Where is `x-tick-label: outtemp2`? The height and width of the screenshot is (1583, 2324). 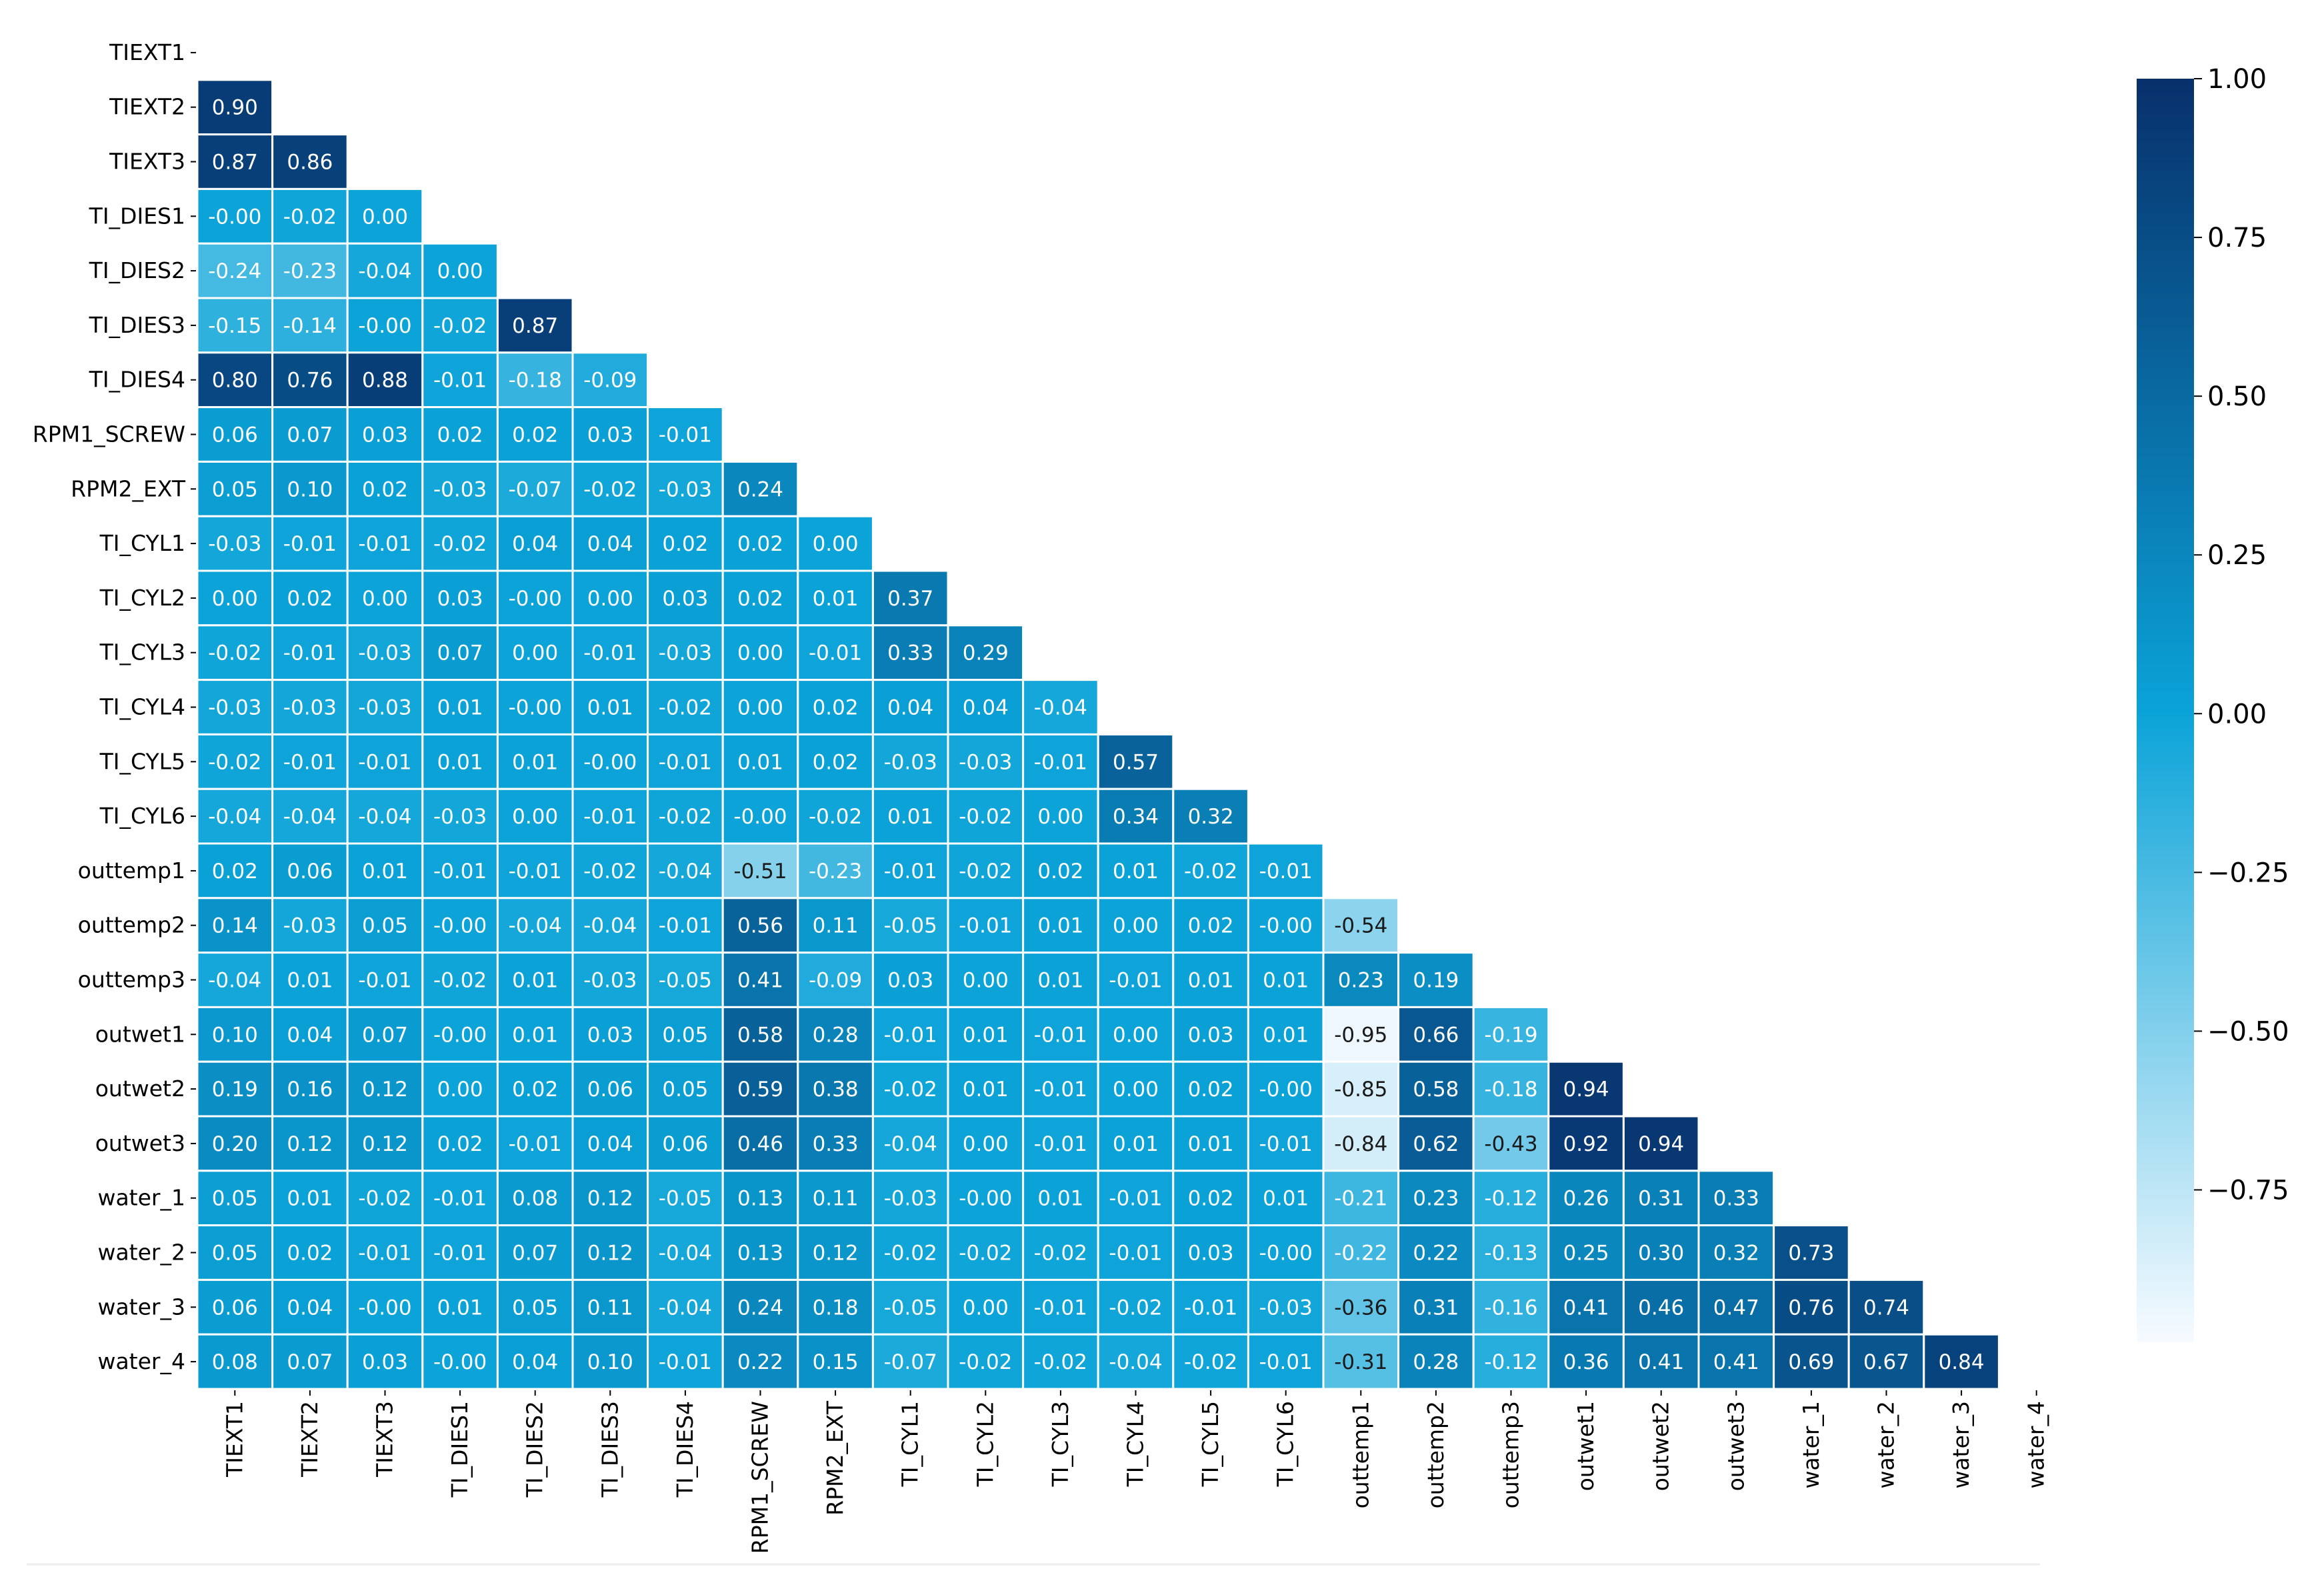 x-tick-label: outtemp2 is located at coordinates (1436, 1454).